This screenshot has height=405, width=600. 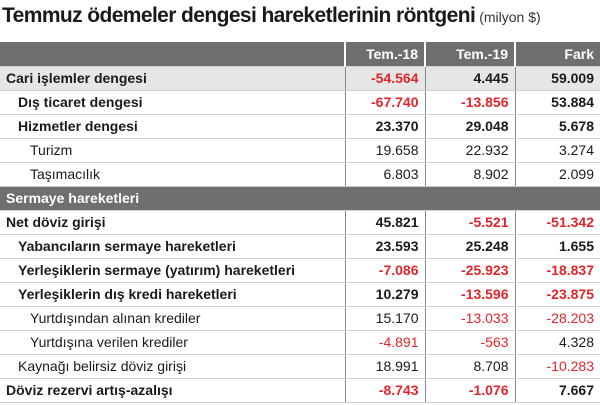 I want to click on data-row: Hizmetler dengesi 23.370 29.048 5.678, so click(x=300, y=126).